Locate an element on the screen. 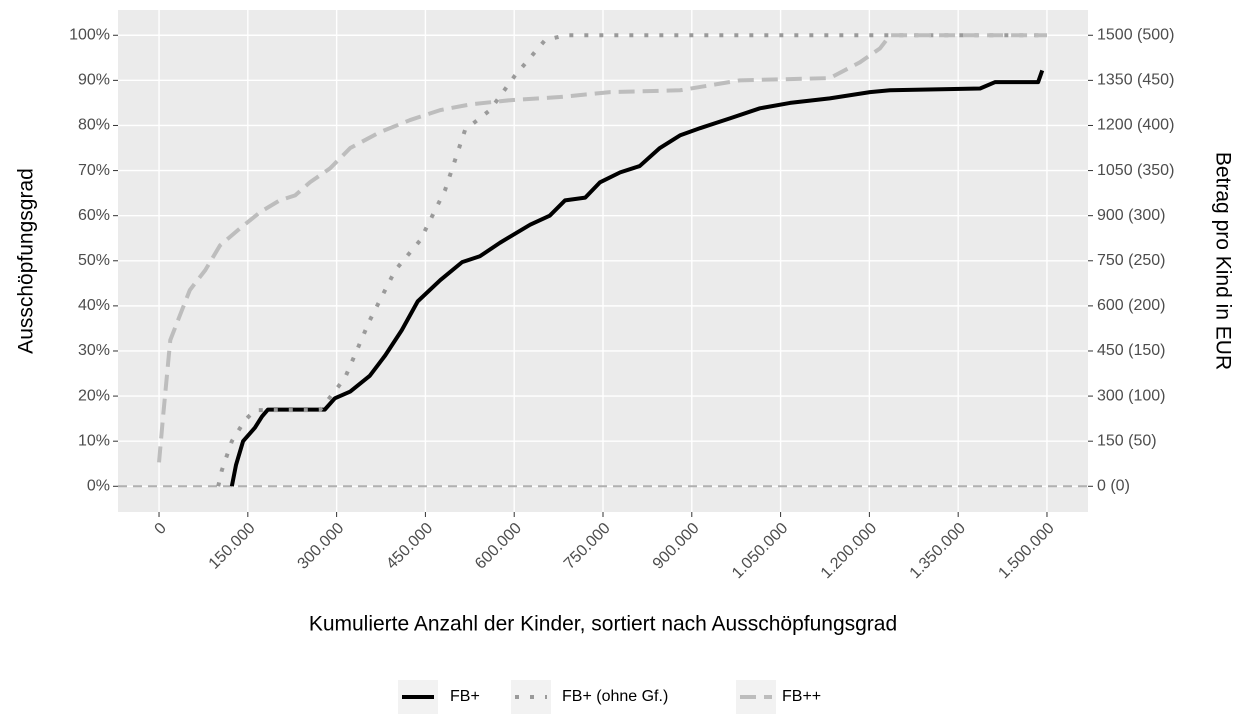 The height and width of the screenshot is (715, 1247). y-tick-label: 10% is located at coordinates (94, 440).